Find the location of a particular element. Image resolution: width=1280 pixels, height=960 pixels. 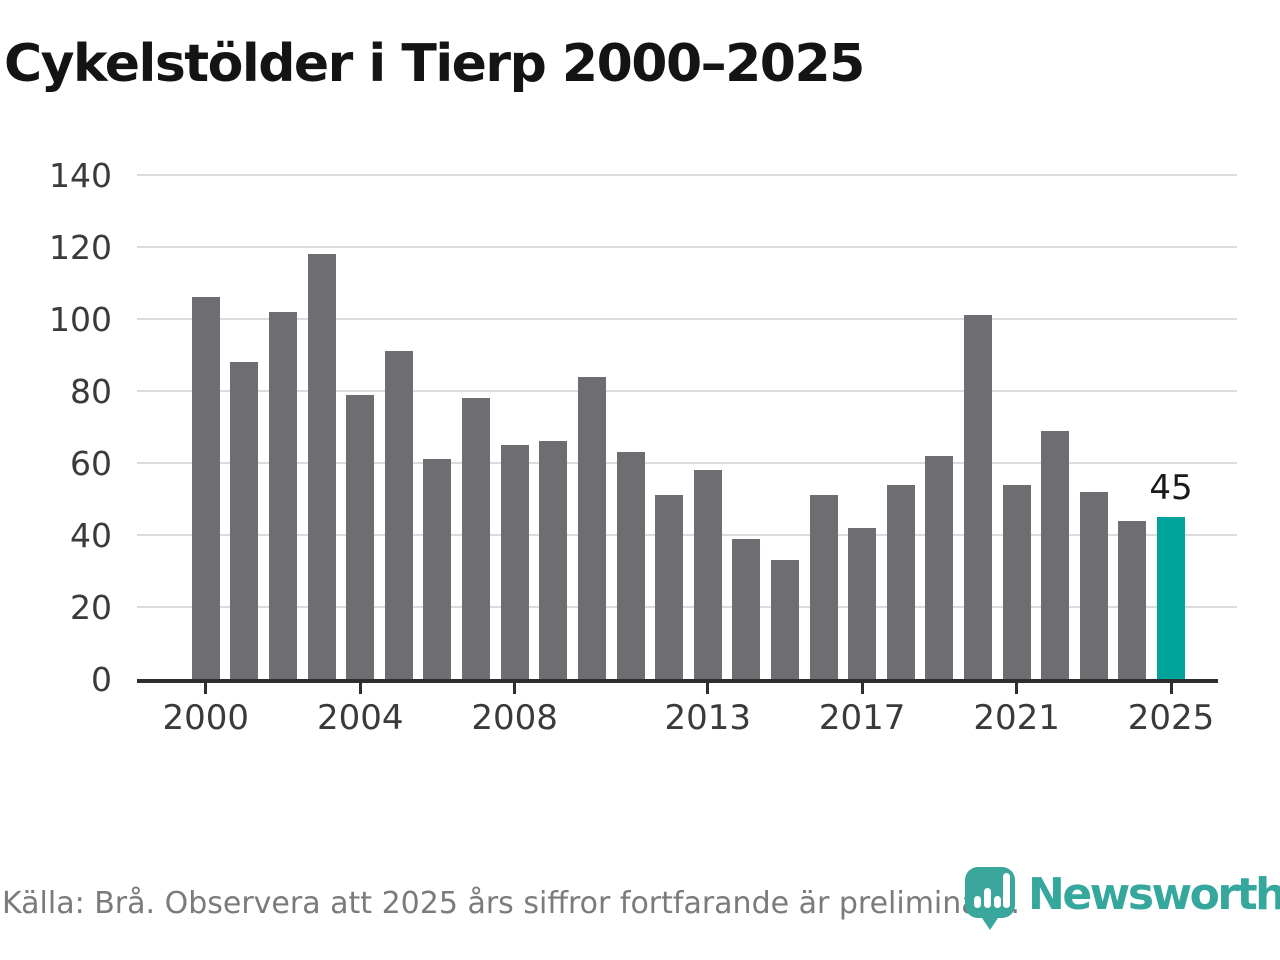

bar-2008 is located at coordinates (514, 562).